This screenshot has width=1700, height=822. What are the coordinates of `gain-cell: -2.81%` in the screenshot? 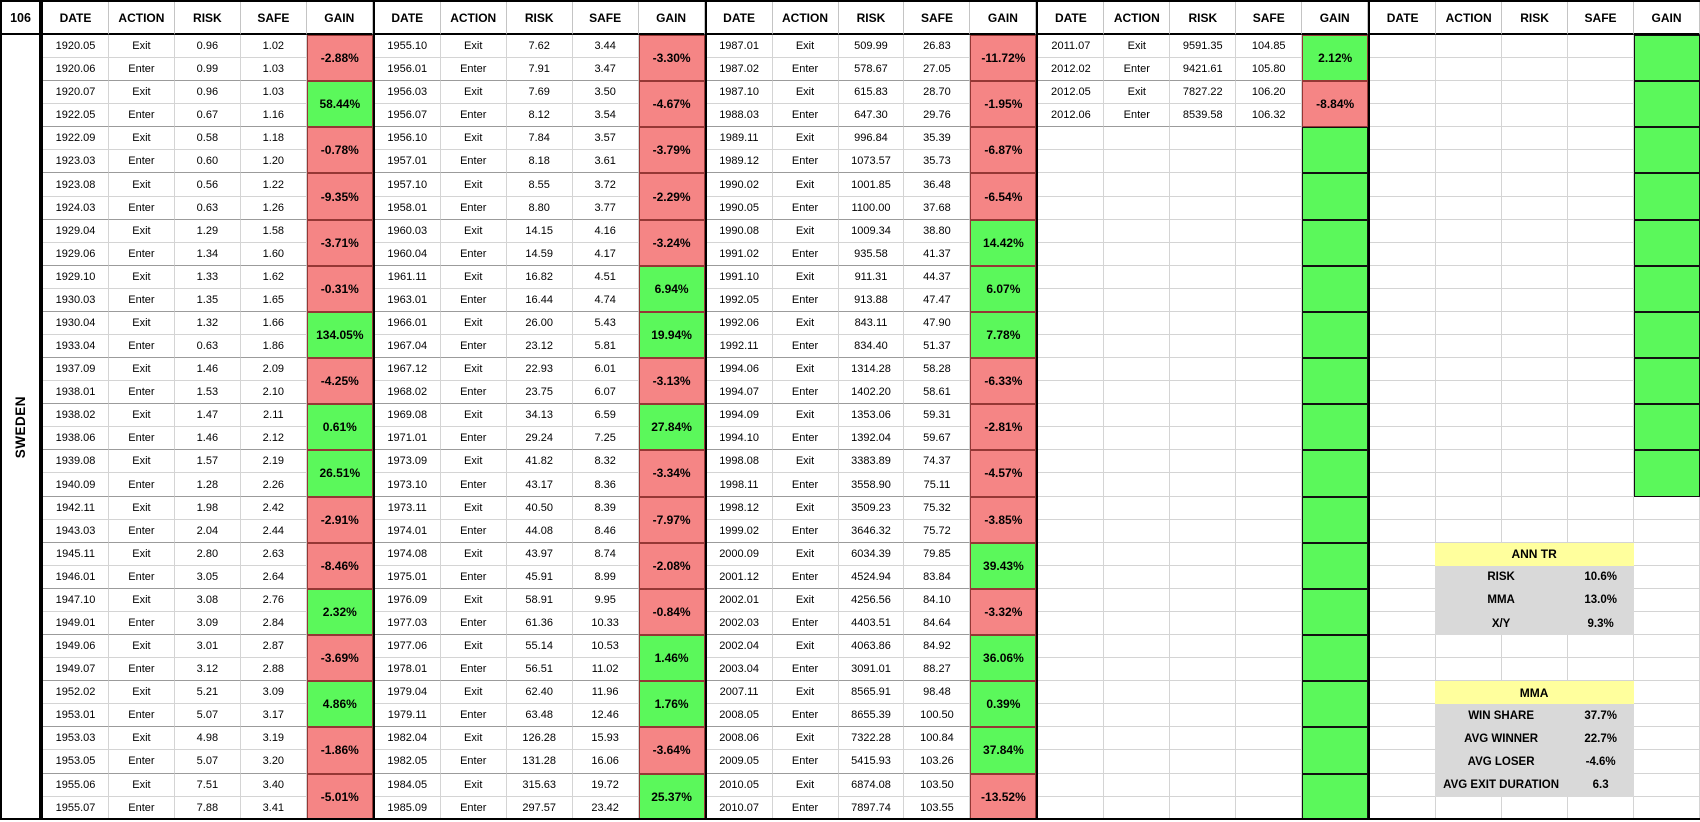 It's located at (1003, 427).